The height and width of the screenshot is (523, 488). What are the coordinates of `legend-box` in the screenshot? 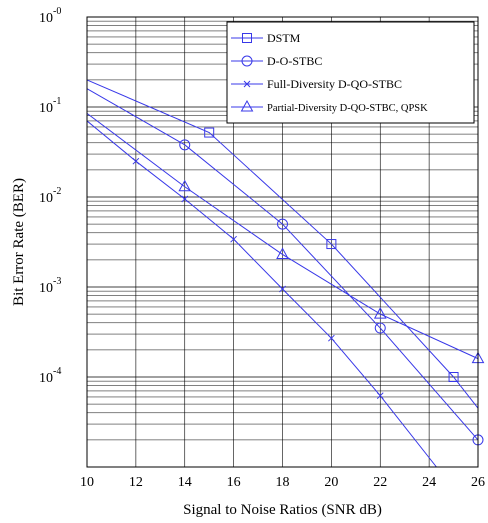 It's located at (350, 72).